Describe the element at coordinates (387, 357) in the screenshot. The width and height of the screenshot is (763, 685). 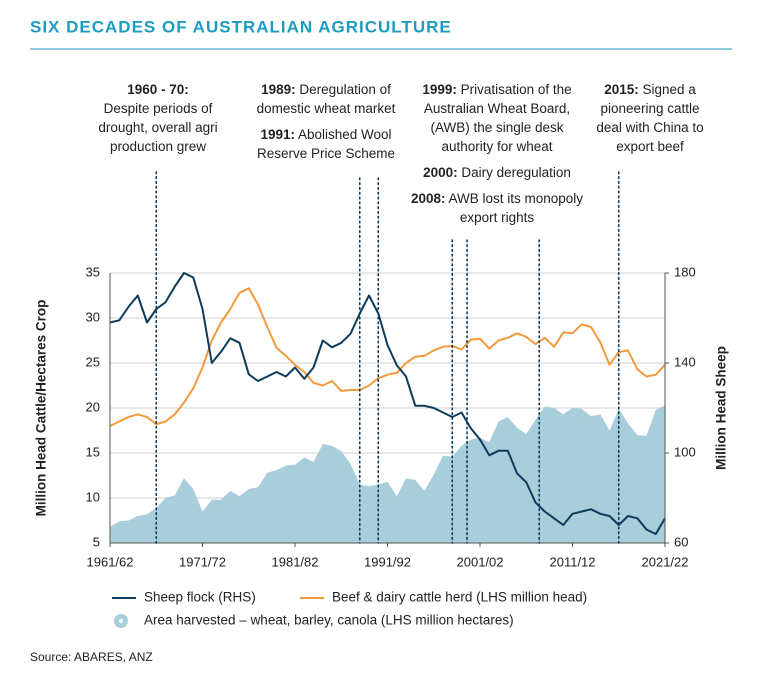
I see `line` at that location.